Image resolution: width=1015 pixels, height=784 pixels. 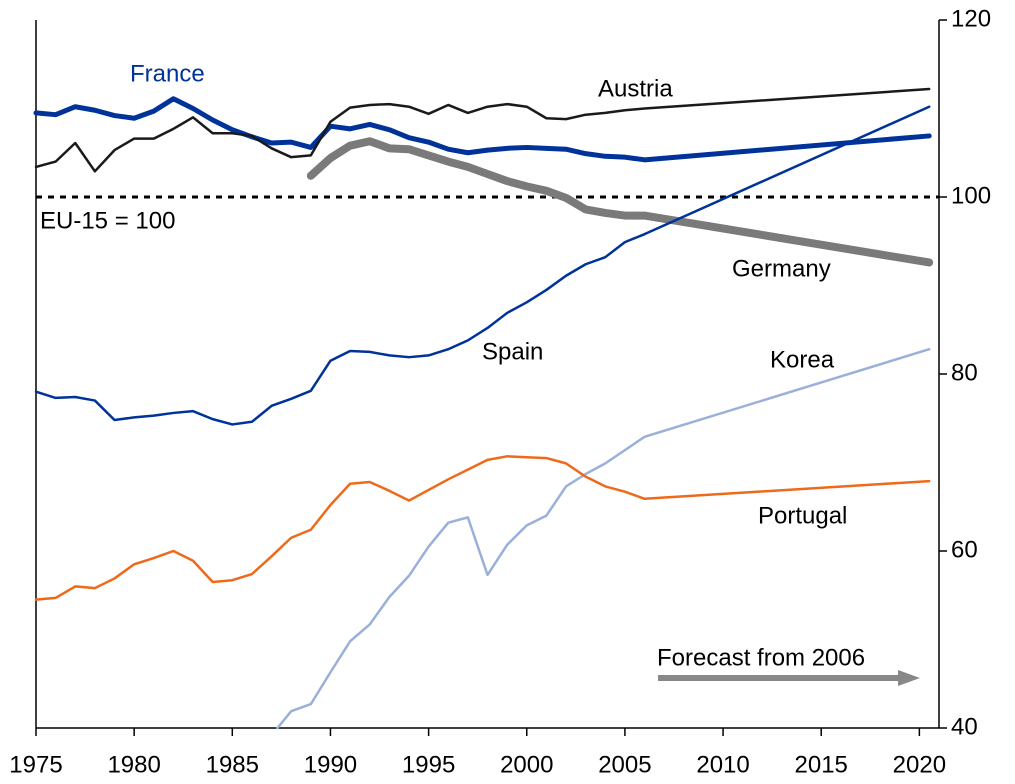 What do you see at coordinates (722, 764) in the screenshot?
I see `x-tick-label: 2010` at bounding box center [722, 764].